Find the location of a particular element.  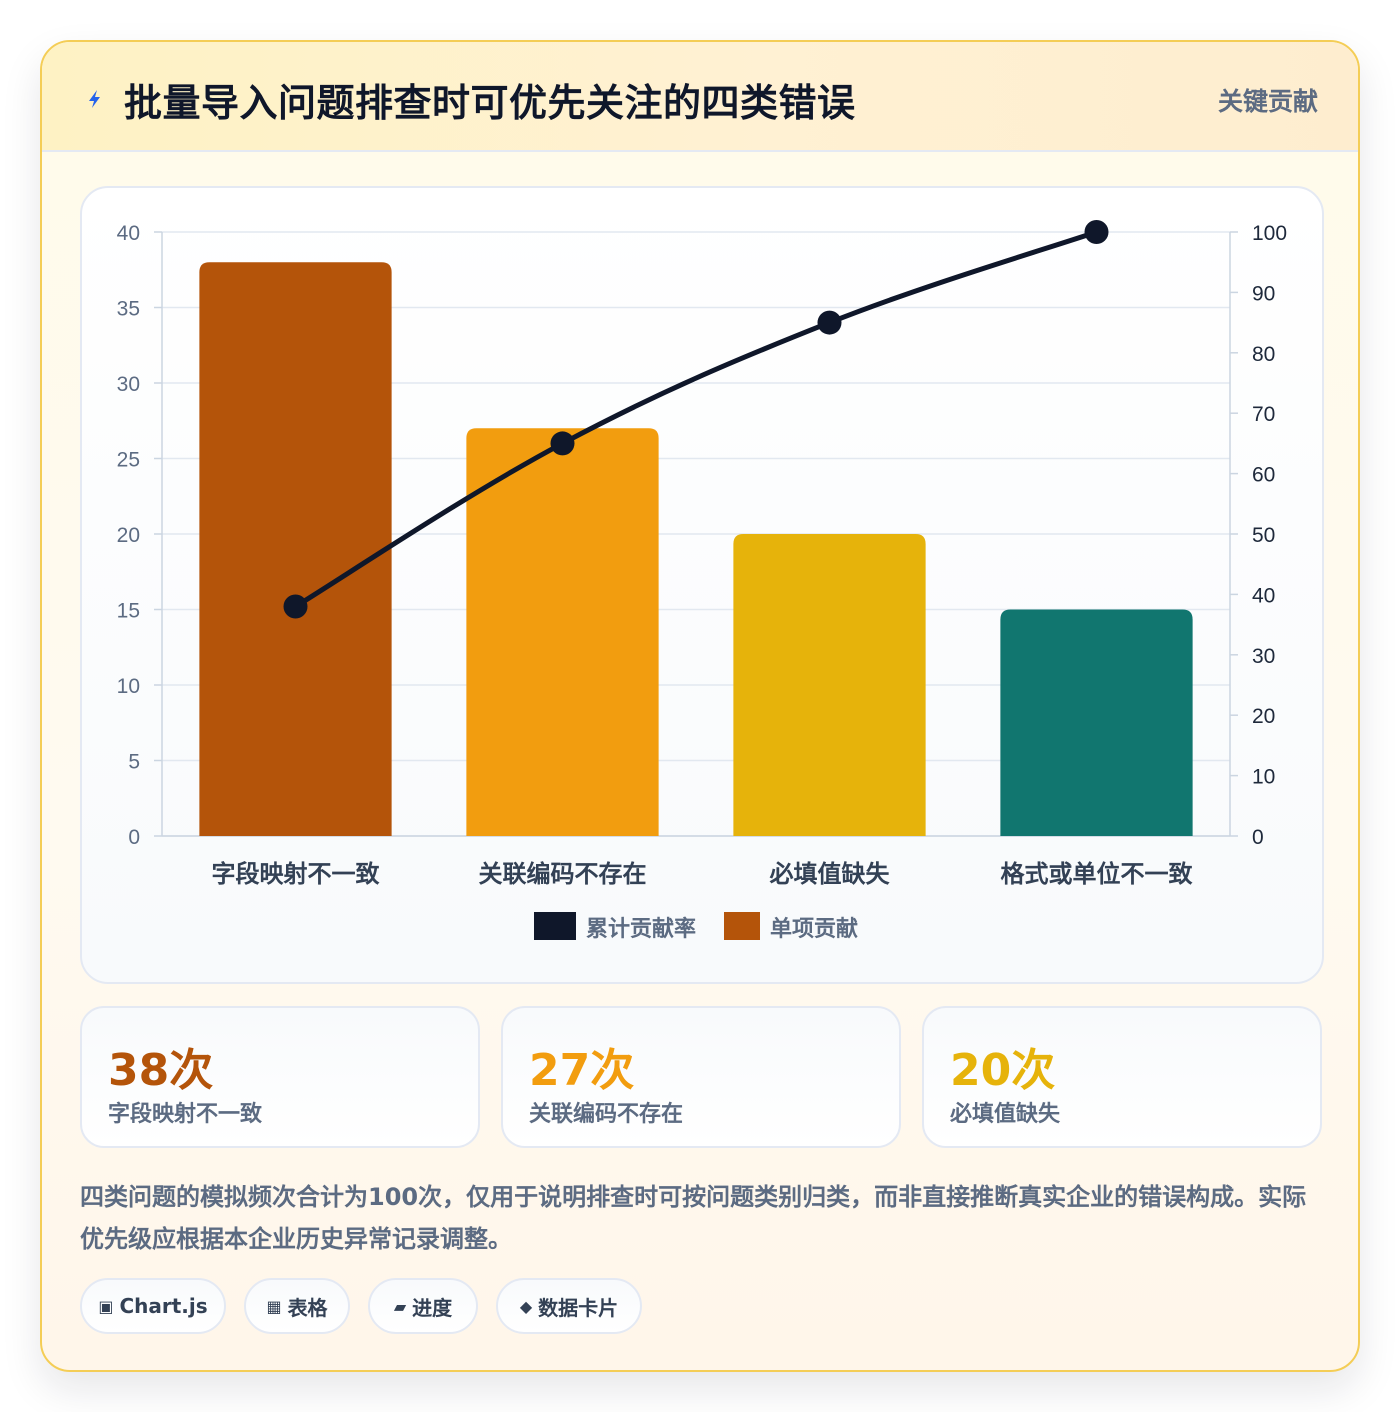

stat-value: 27次 is located at coordinates (582, 1070).